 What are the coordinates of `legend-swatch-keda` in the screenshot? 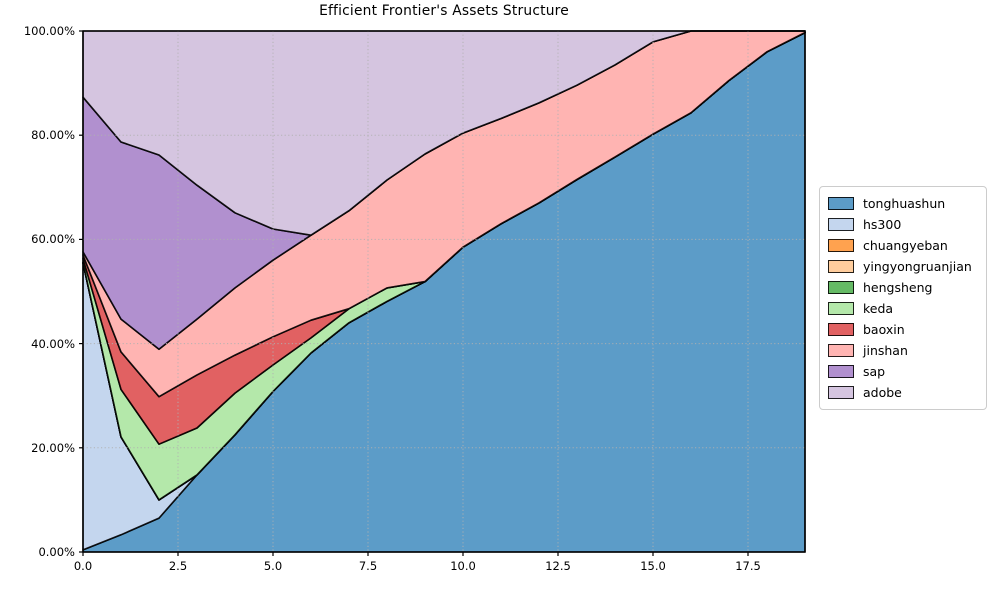 It's located at (841, 308).